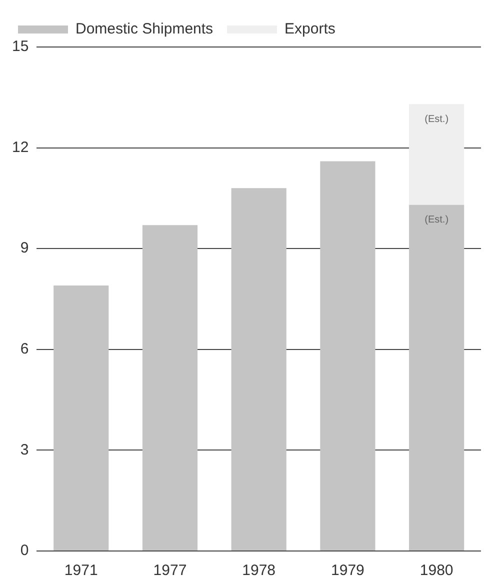 This screenshot has width=487, height=587. What do you see at coordinates (20, 47) in the screenshot?
I see `y-tick-label: 15` at bounding box center [20, 47].